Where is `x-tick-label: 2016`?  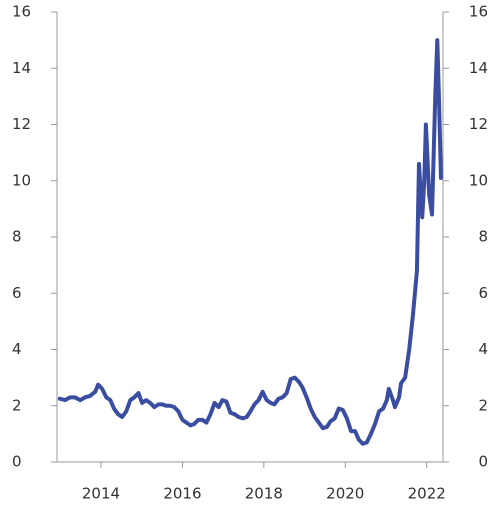 x-tick-label: 2016 is located at coordinates (182, 494).